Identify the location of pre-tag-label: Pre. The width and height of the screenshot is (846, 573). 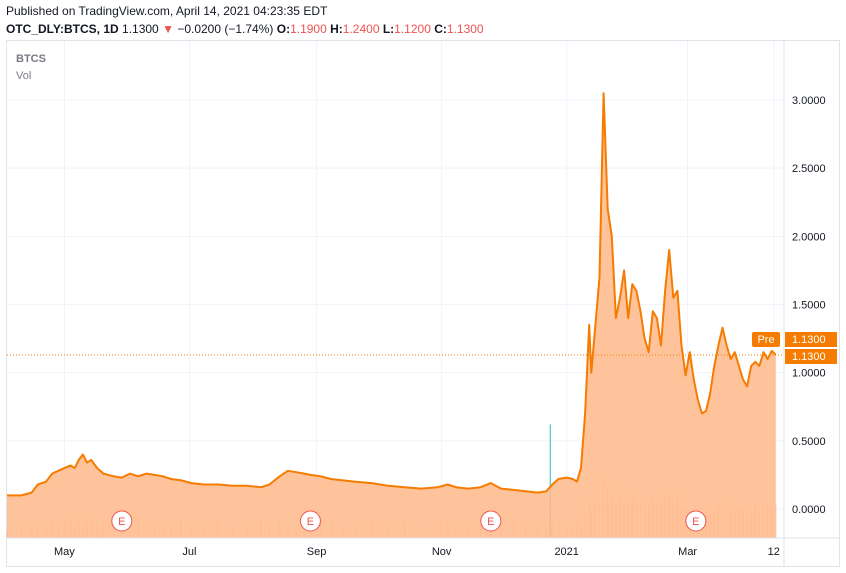
(765, 340).